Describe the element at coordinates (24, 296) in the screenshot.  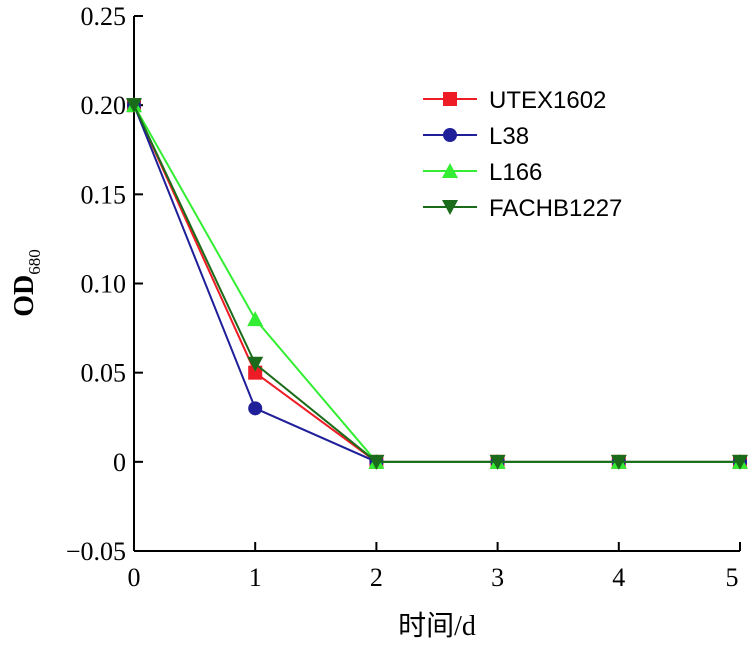
I see `y-axis-title-main: OD` at that location.